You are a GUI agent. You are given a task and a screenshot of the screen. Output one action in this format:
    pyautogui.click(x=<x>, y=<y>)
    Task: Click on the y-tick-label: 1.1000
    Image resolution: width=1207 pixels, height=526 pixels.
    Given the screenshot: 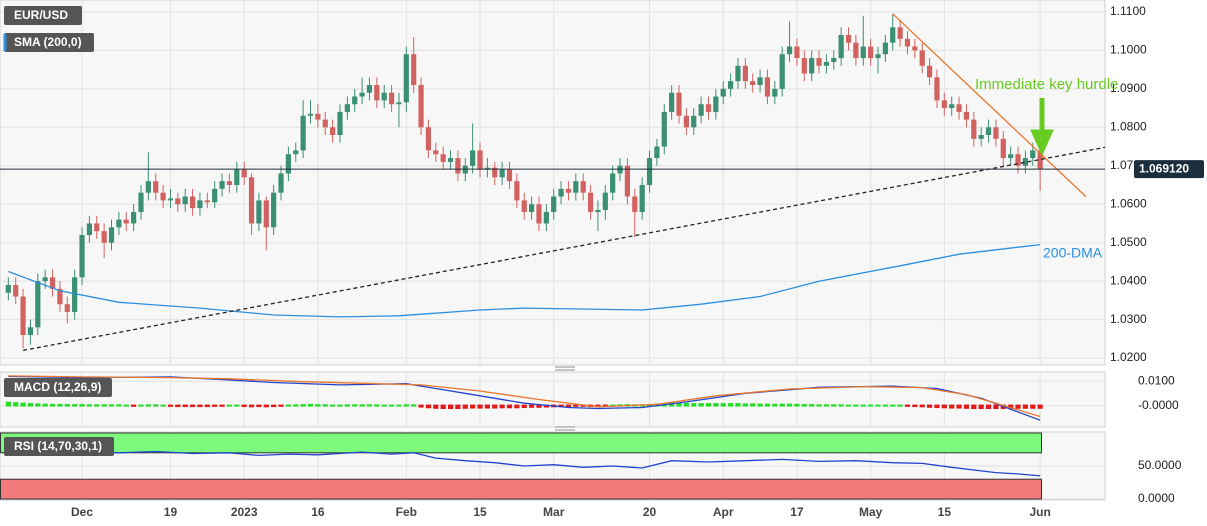 What is the action you would take?
    pyautogui.click(x=1128, y=50)
    